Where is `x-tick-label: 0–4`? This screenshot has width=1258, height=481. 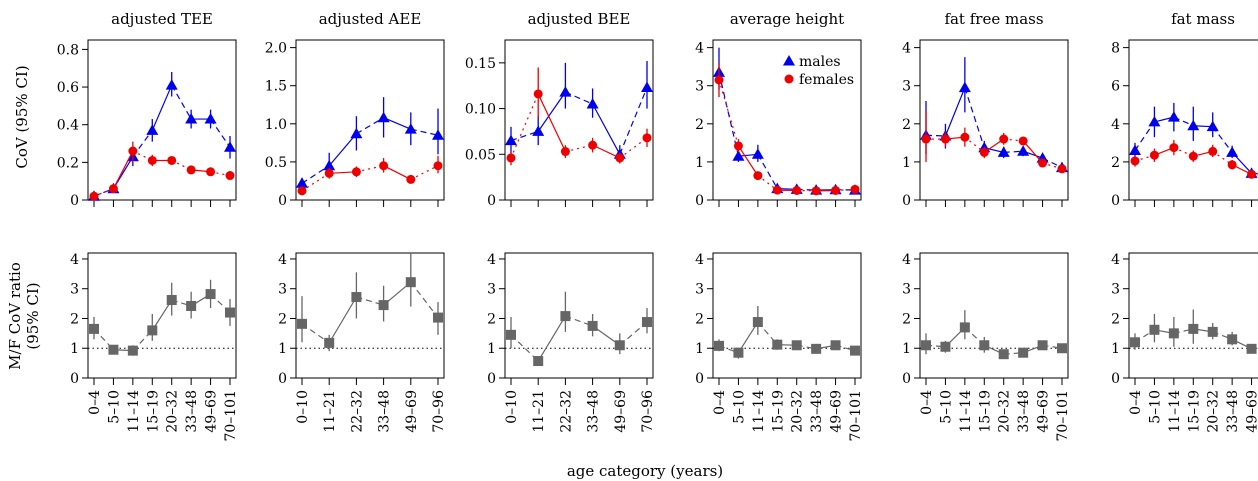
x-tick-label: 0–4 is located at coordinates (95, 402).